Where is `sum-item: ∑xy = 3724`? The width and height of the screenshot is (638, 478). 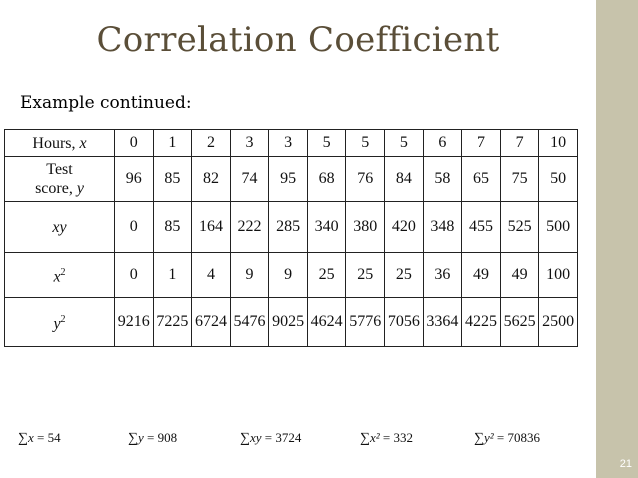
sum-item: ∑xy = 3724 is located at coordinates (270, 438).